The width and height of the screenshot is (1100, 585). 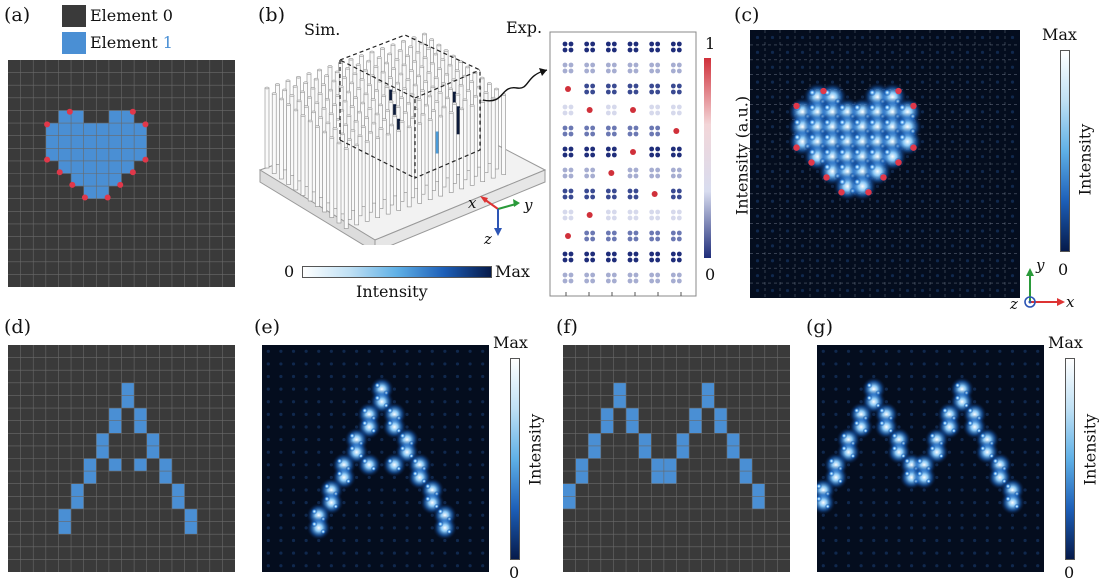 What do you see at coordinates (1090, 449) in the screenshot?
I see `colorbar-g-title: Intensity` at bounding box center [1090, 449].